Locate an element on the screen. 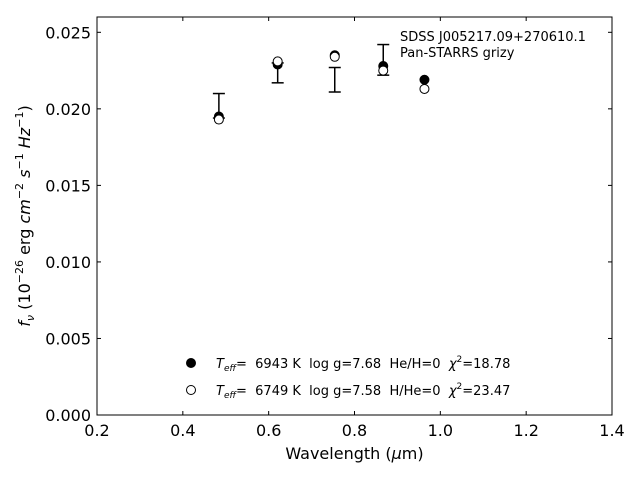  x-tick-label: 1.0 is located at coordinates (440, 430).